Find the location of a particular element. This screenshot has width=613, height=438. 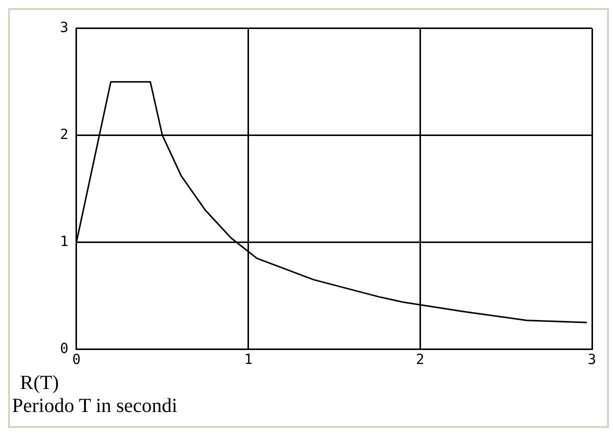

y-axis-title: R(T) is located at coordinates (39, 383).